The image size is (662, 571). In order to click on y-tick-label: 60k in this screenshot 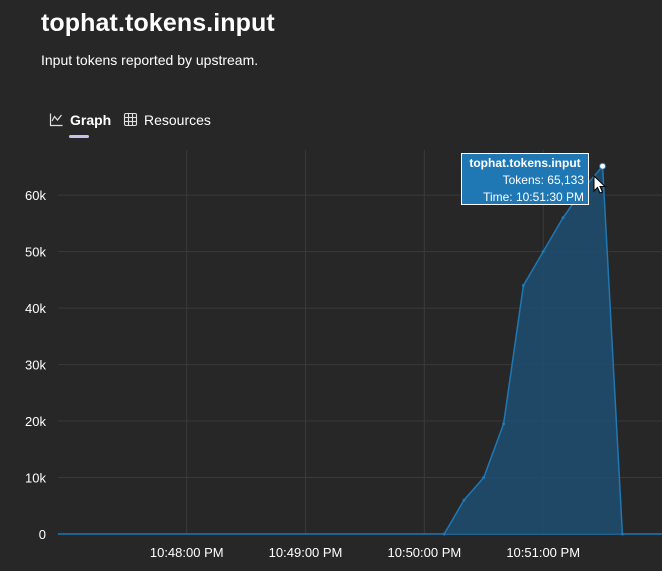, I will do `click(35, 195)`.